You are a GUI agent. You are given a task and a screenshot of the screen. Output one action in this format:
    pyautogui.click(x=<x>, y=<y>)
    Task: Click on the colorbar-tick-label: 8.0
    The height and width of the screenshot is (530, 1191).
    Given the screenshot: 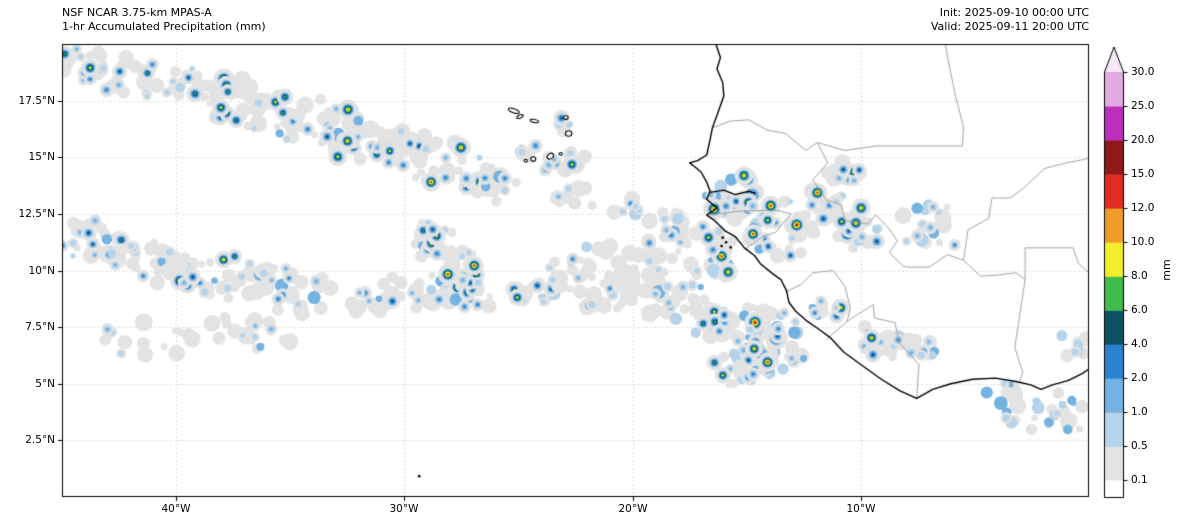 What is the action you would take?
    pyautogui.click(x=1139, y=276)
    